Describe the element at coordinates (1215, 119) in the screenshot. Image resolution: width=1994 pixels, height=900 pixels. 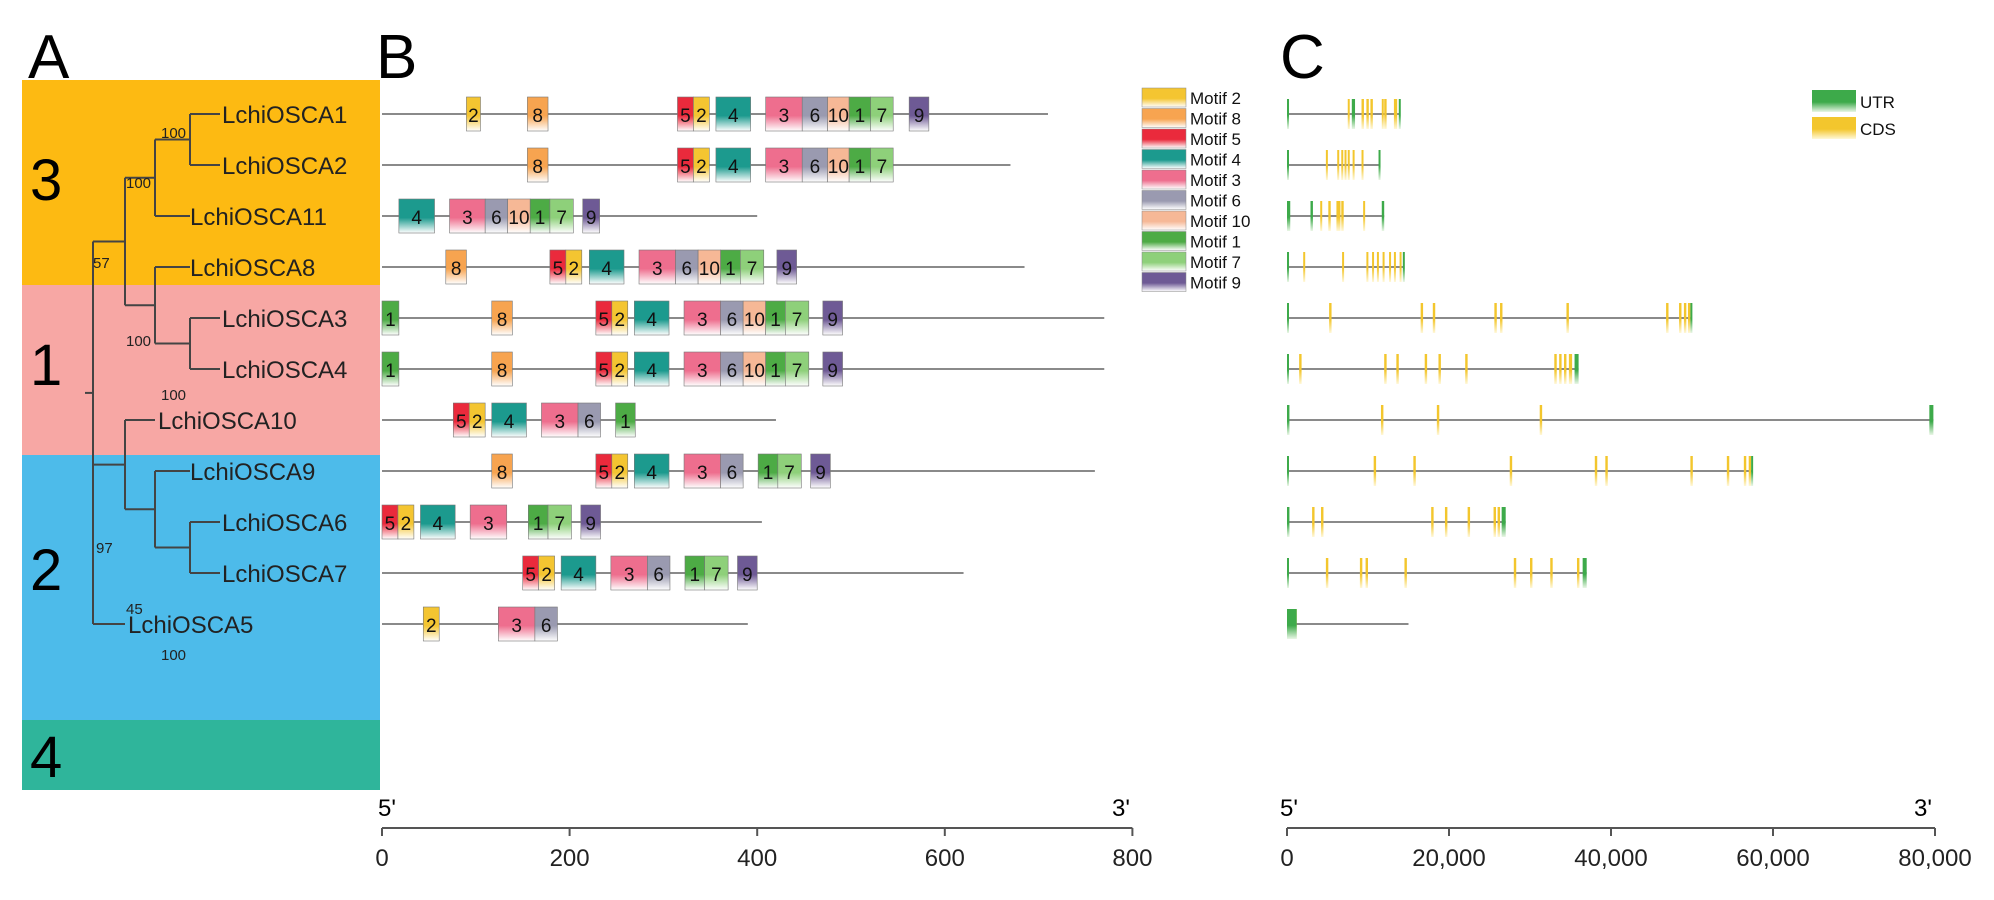
I see `legend-label-motif-8: Motif 8` at that location.